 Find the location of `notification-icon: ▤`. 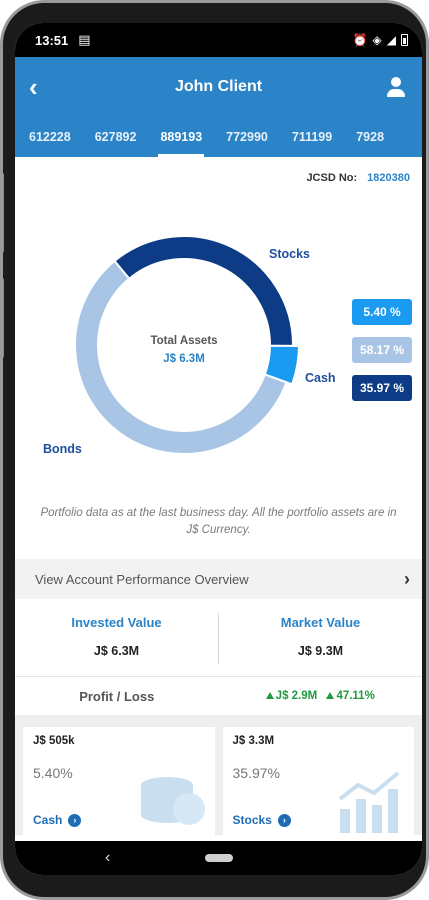

notification-icon: ▤ is located at coordinates (84, 39).